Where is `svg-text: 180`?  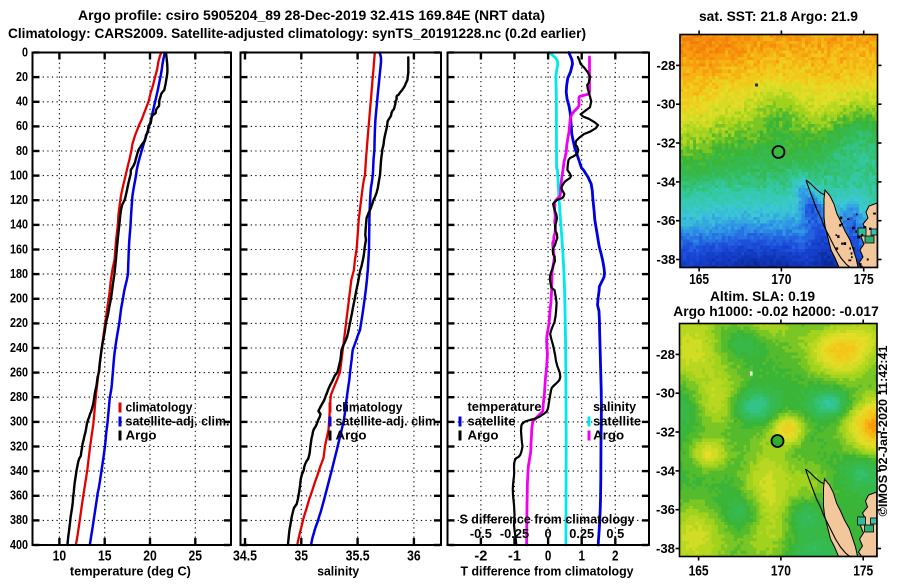 svg-text: 180 is located at coordinates (19, 273).